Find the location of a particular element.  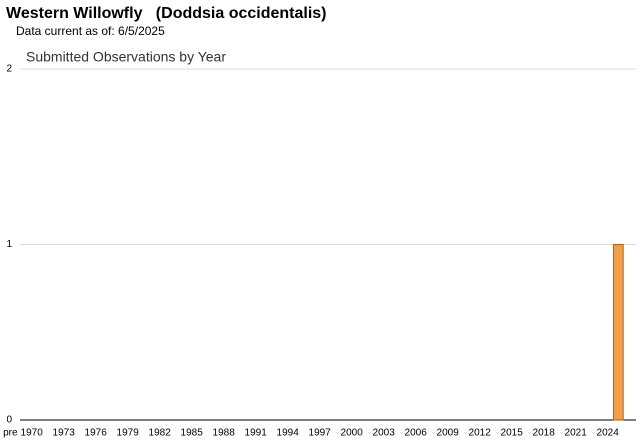

x-tick-label: 2024 is located at coordinates (608, 433).